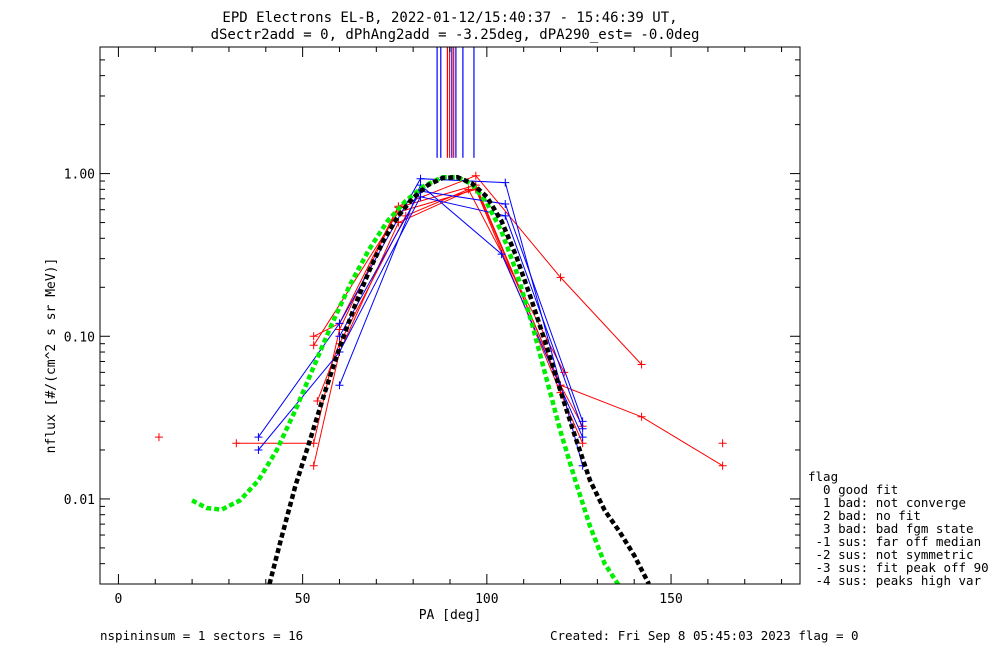 This screenshot has width=1000, height=650. Describe the element at coordinates (79, 175) in the screenshot. I see `y-tick-label-0: 1.00` at that location.